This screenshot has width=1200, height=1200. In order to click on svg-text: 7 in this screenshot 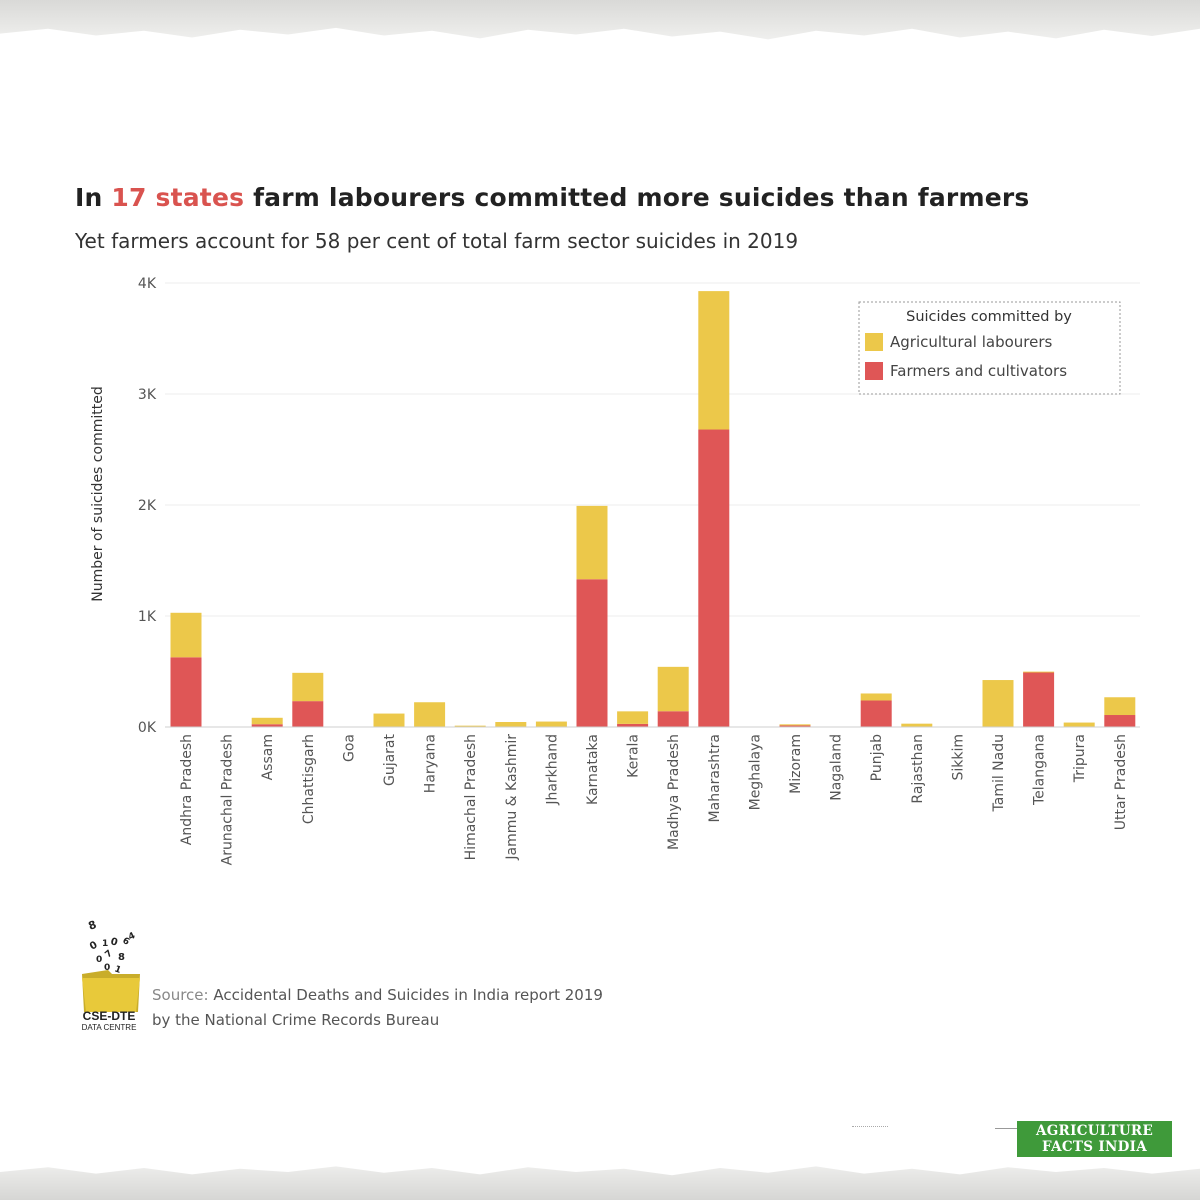, I will do `click(109, 955)`.